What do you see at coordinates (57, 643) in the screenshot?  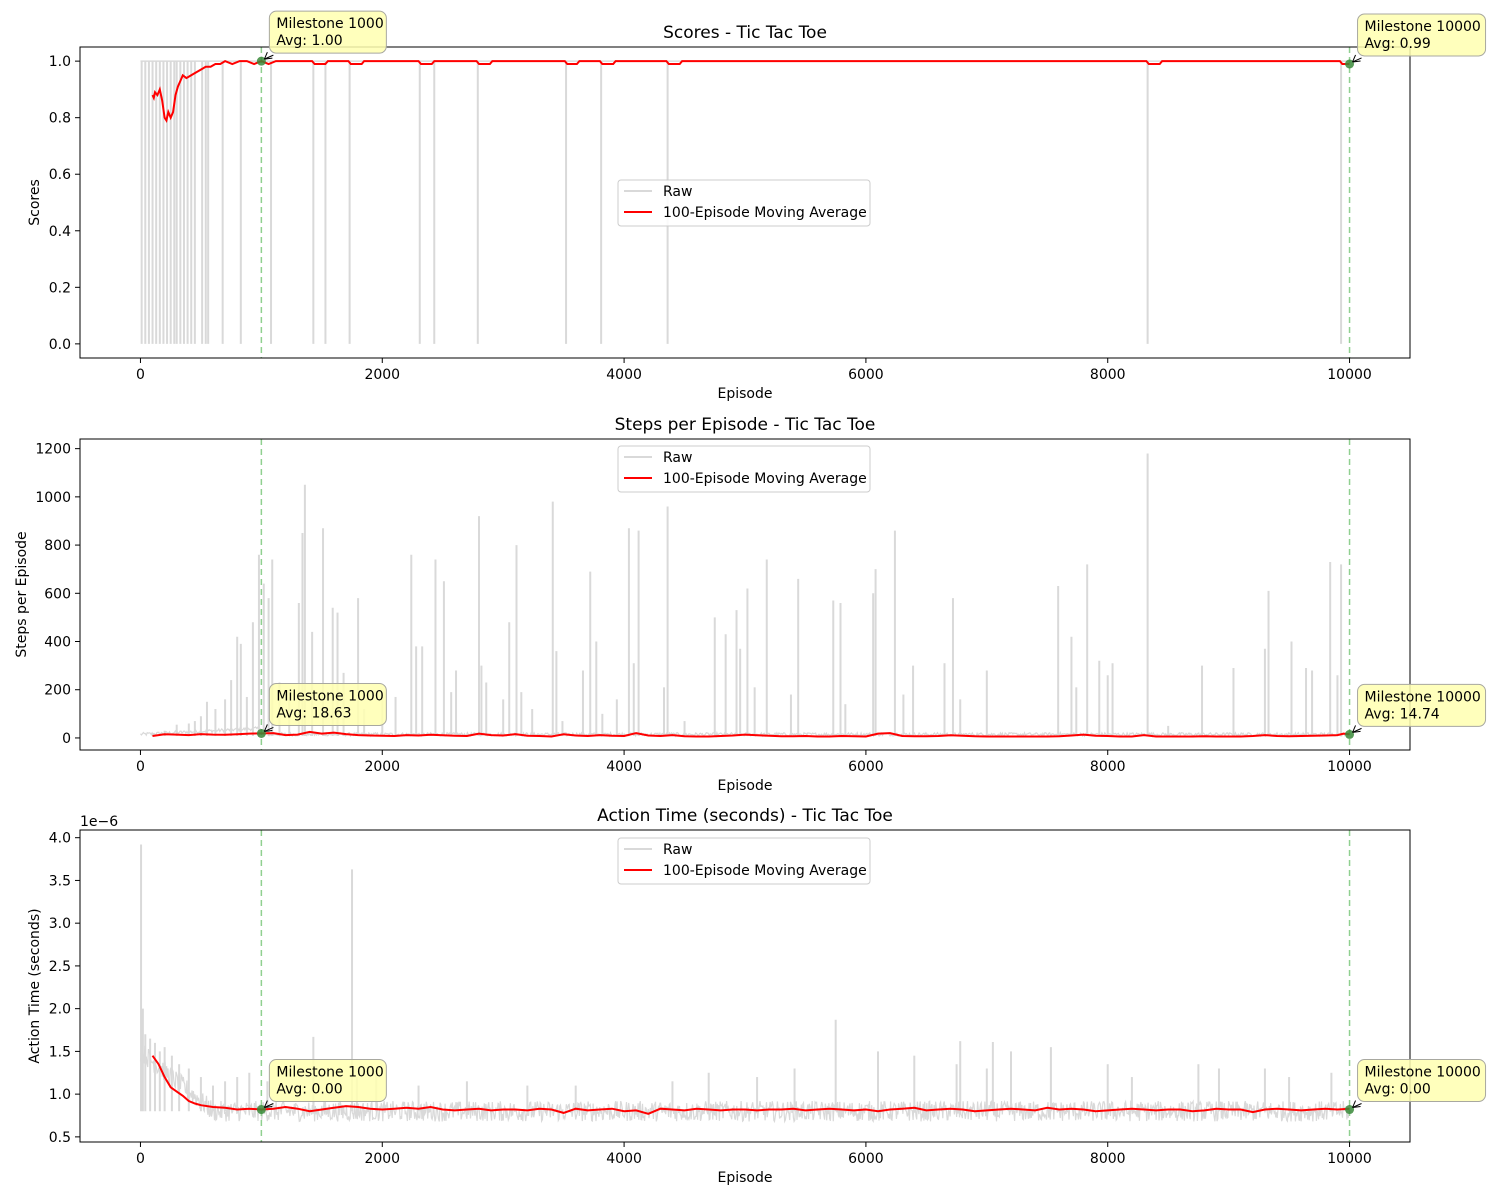 I see `y-tick-label: 400` at bounding box center [57, 643].